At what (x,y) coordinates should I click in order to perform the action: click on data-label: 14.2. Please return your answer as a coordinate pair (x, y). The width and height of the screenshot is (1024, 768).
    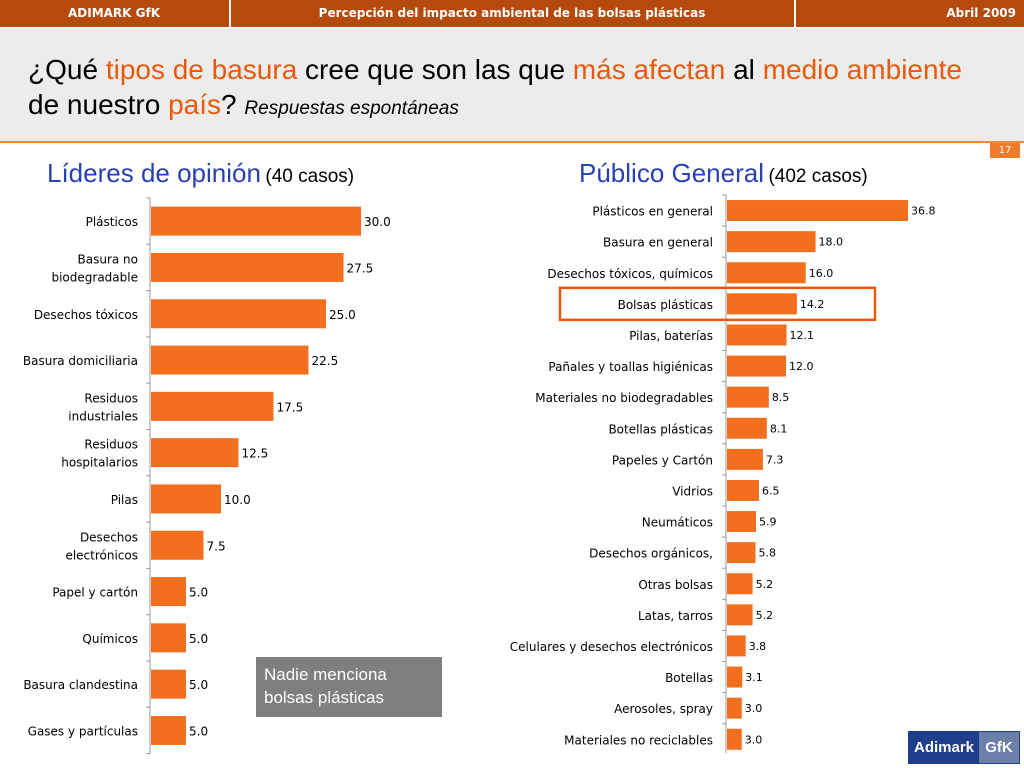
    Looking at the image, I should click on (812, 304).